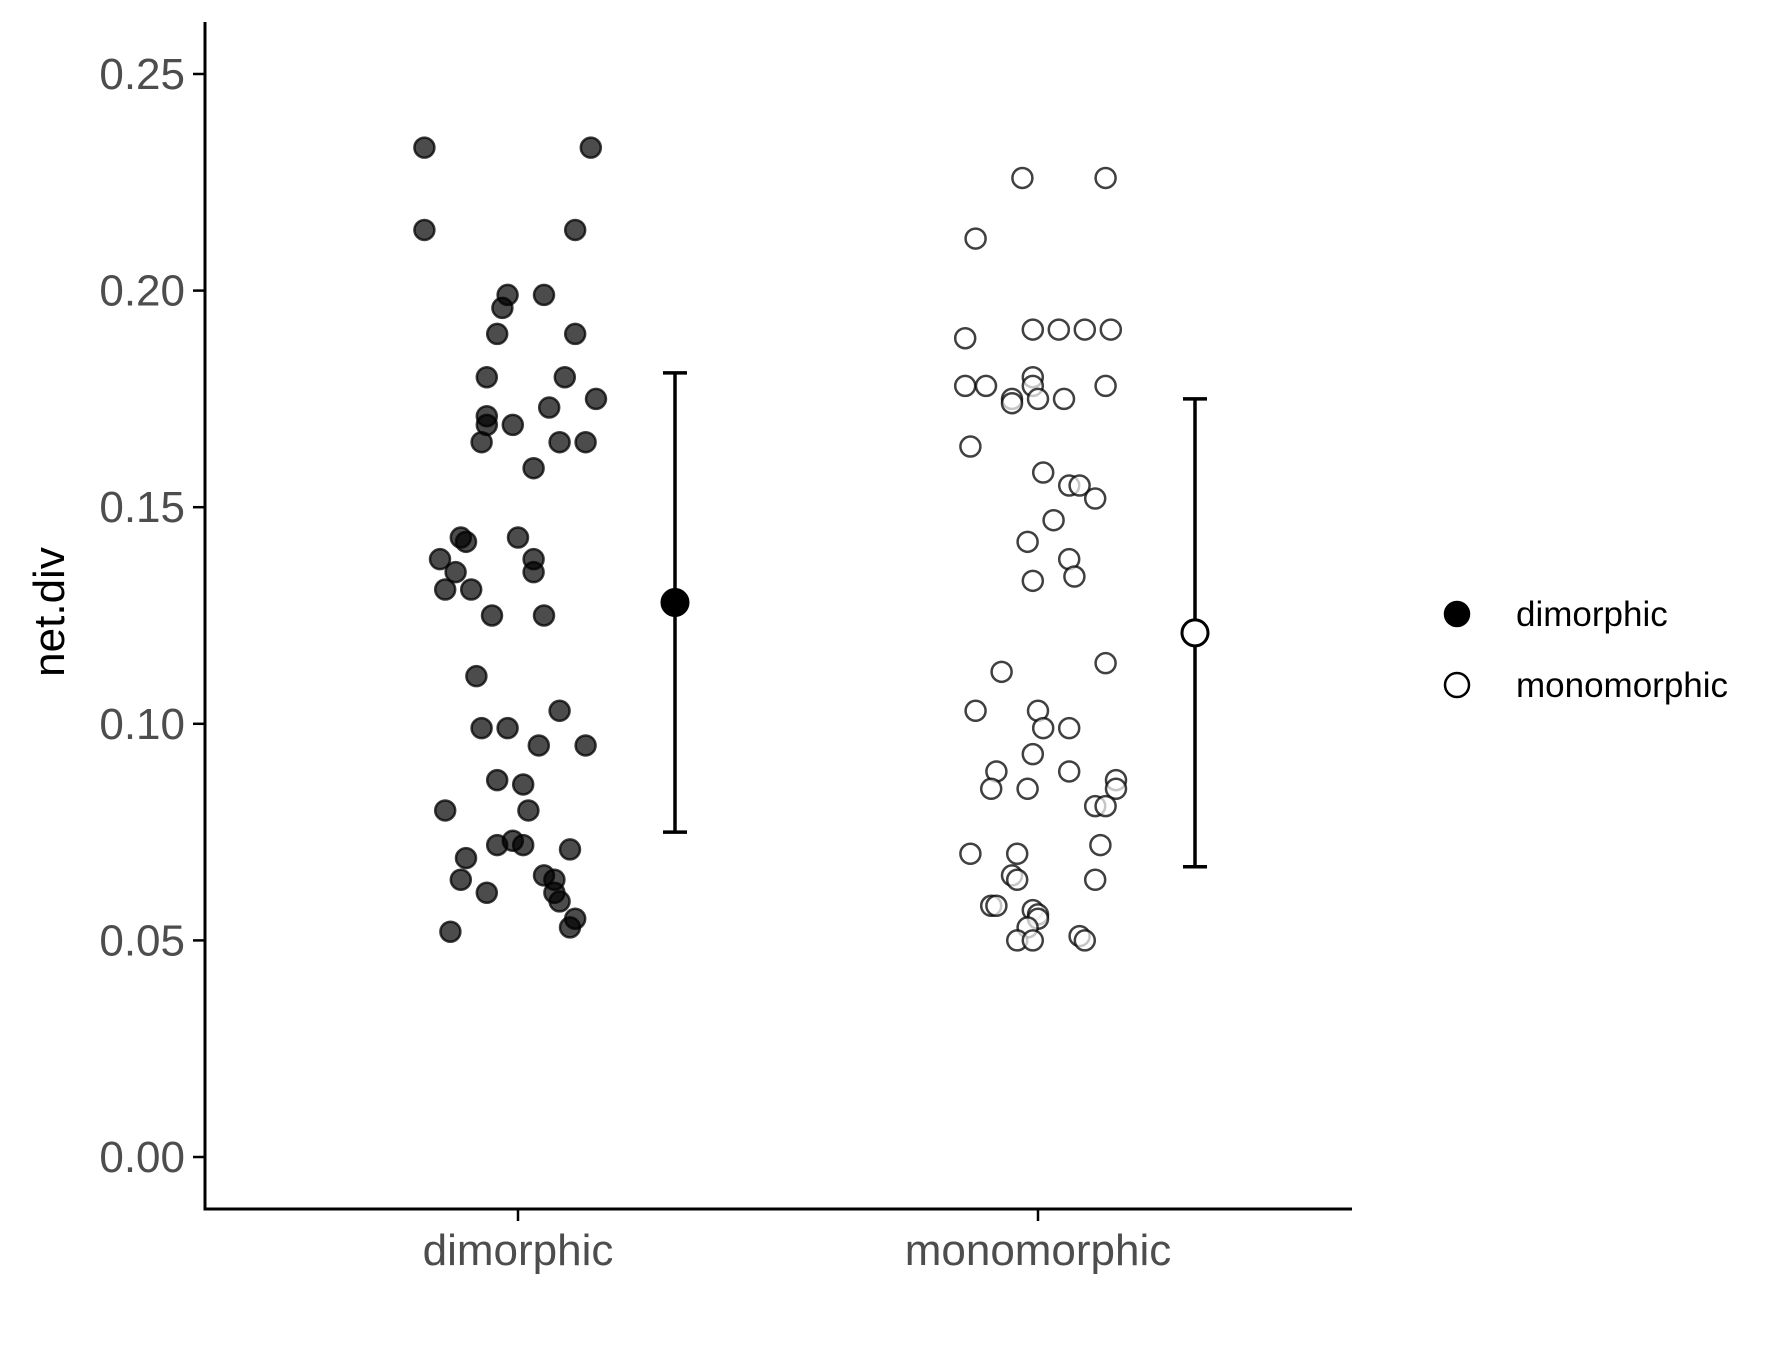 Image resolution: width=1774 pixels, height=1359 pixels. I want to click on x-tick-label-dimorphic: dimorphic, so click(518, 1250).